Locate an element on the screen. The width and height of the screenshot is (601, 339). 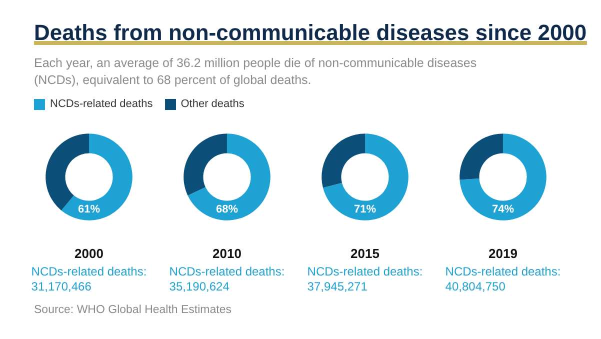
text: NCDs-related deaths: 35,190,624 is located at coordinates (227, 279).